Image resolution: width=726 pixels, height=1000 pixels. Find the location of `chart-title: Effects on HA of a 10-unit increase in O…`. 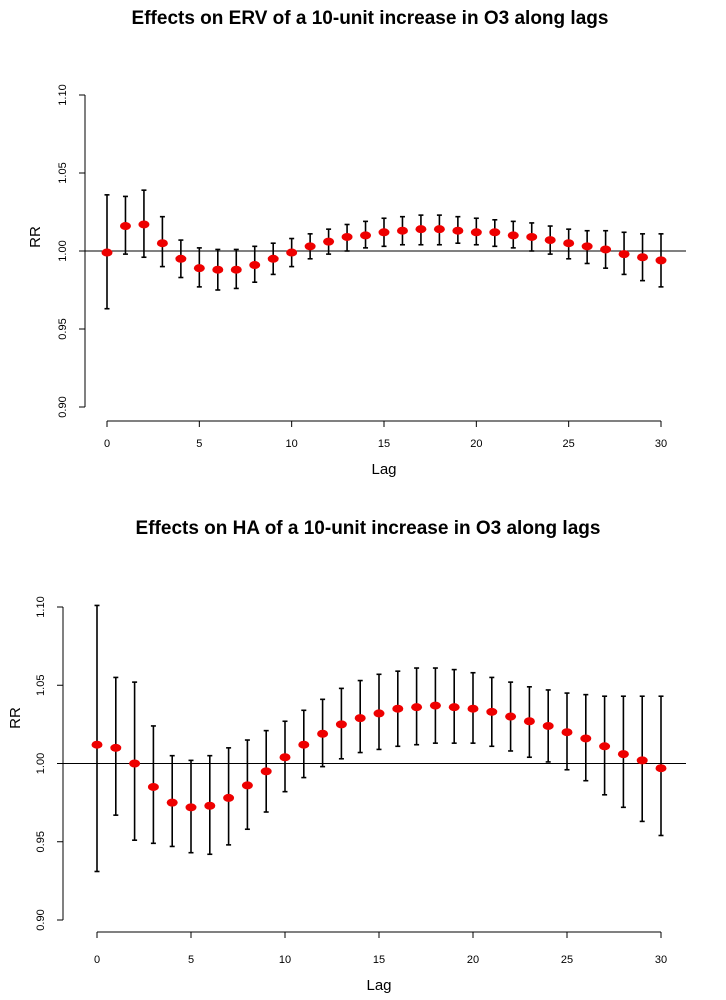

chart-title: Effects on HA of a 10-unit increase in O… is located at coordinates (368, 528).